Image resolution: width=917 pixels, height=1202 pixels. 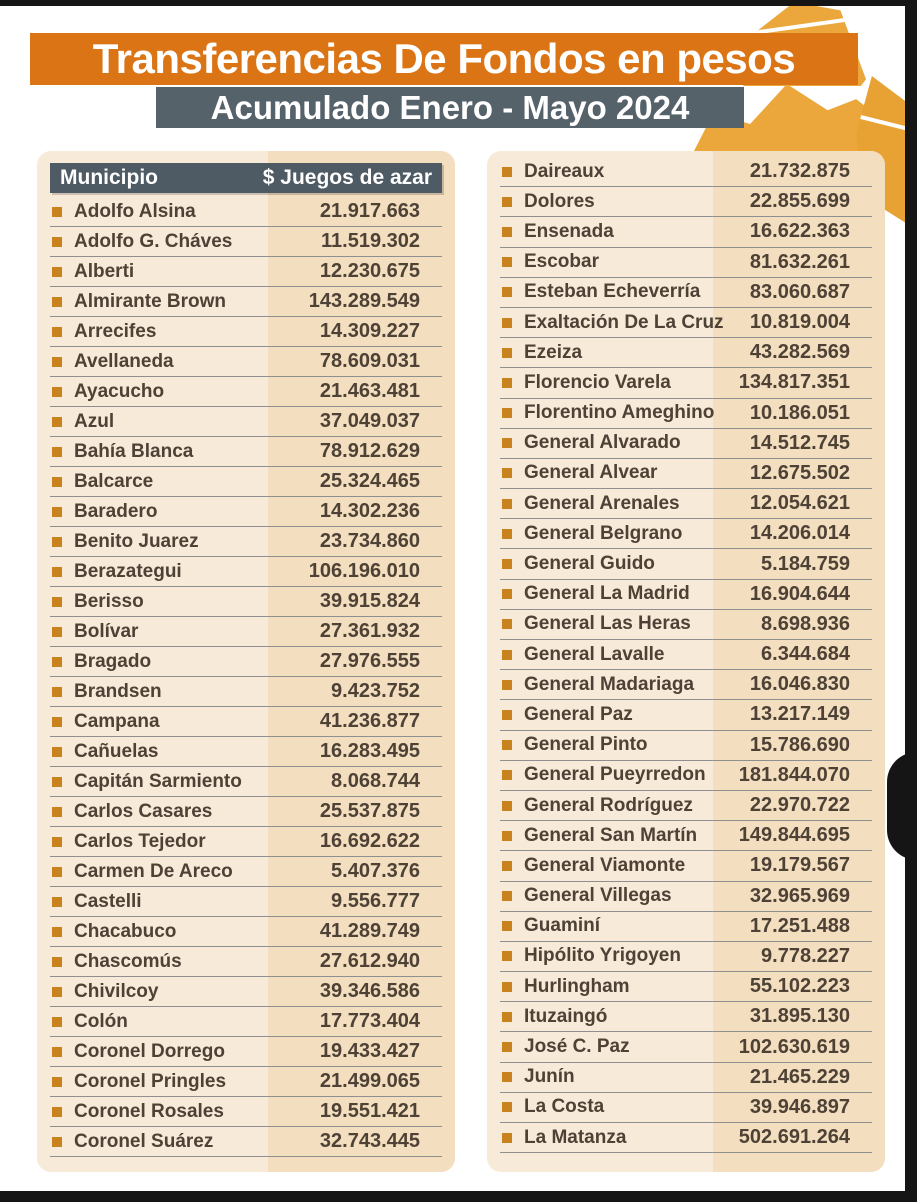 I want to click on municipality-name: Ituzaingó, so click(x=566, y=1016).